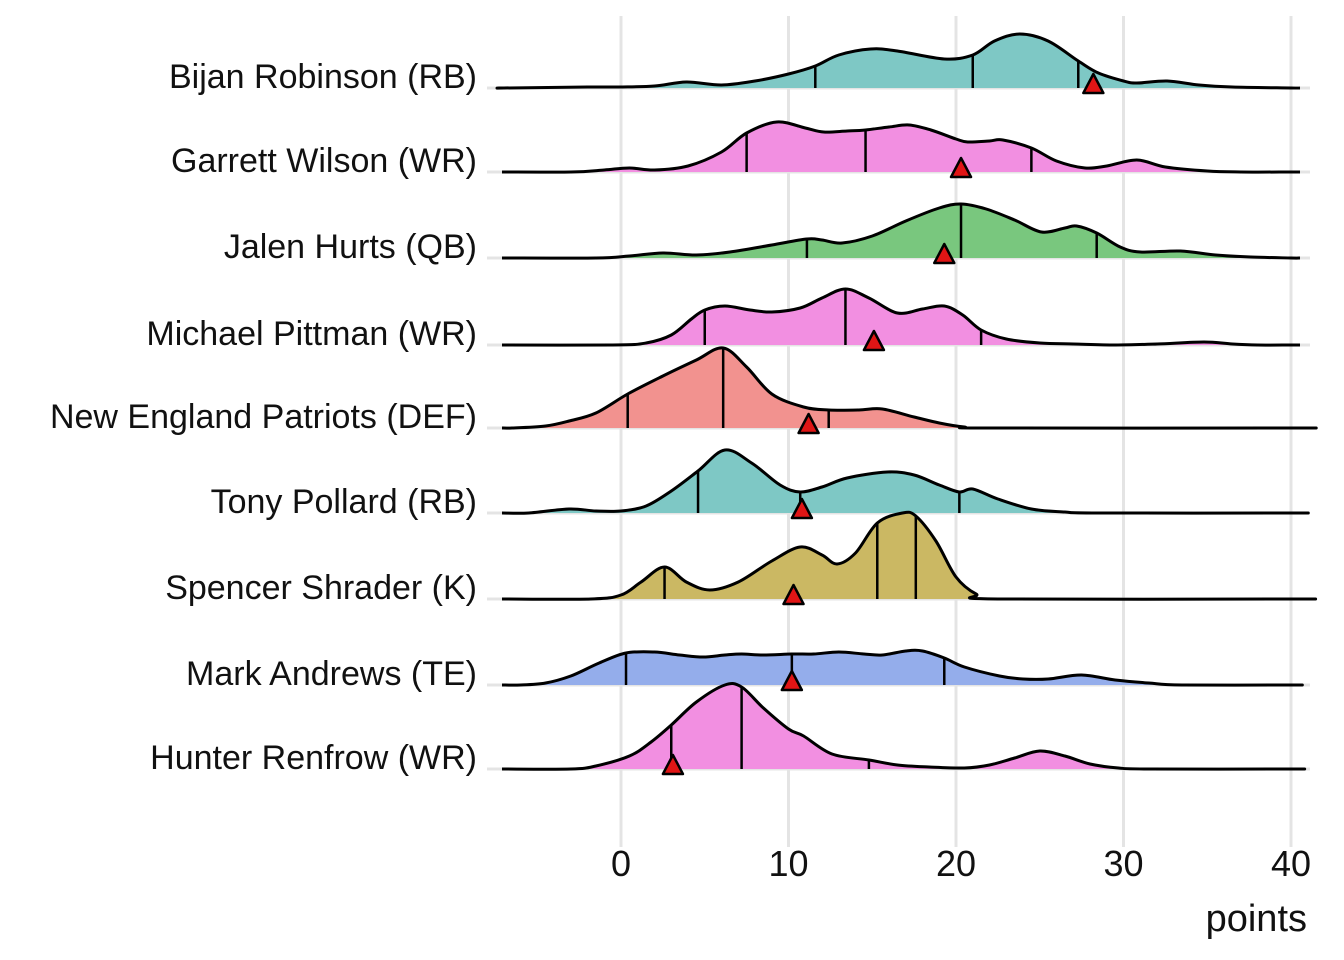 This screenshot has width=1344, height=960. What do you see at coordinates (621, 863) in the screenshot?
I see `x-tick-label: 0` at bounding box center [621, 863].